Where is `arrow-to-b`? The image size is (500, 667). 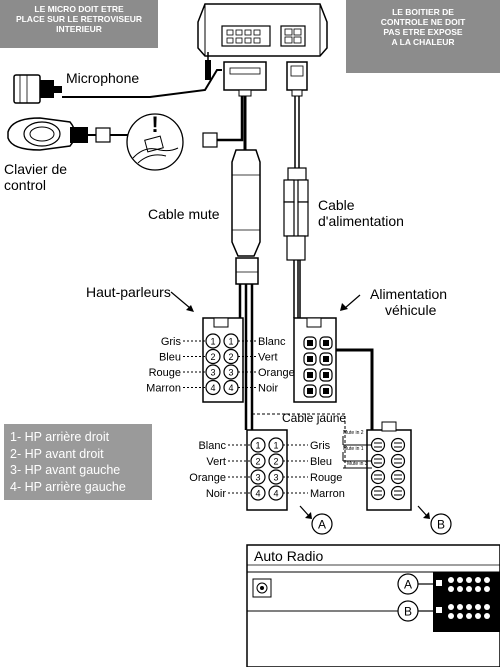
arrow-to-b is located at coordinates (434, 520).